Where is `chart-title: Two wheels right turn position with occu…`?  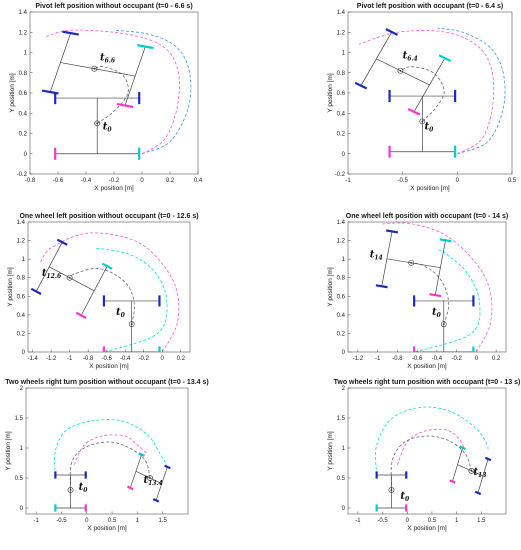
chart-title: Two wheels right turn position with occu… is located at coordinates (427, 382).